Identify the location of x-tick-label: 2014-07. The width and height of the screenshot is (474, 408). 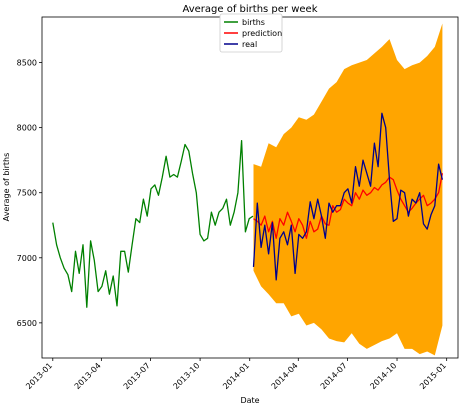
(334, 376).